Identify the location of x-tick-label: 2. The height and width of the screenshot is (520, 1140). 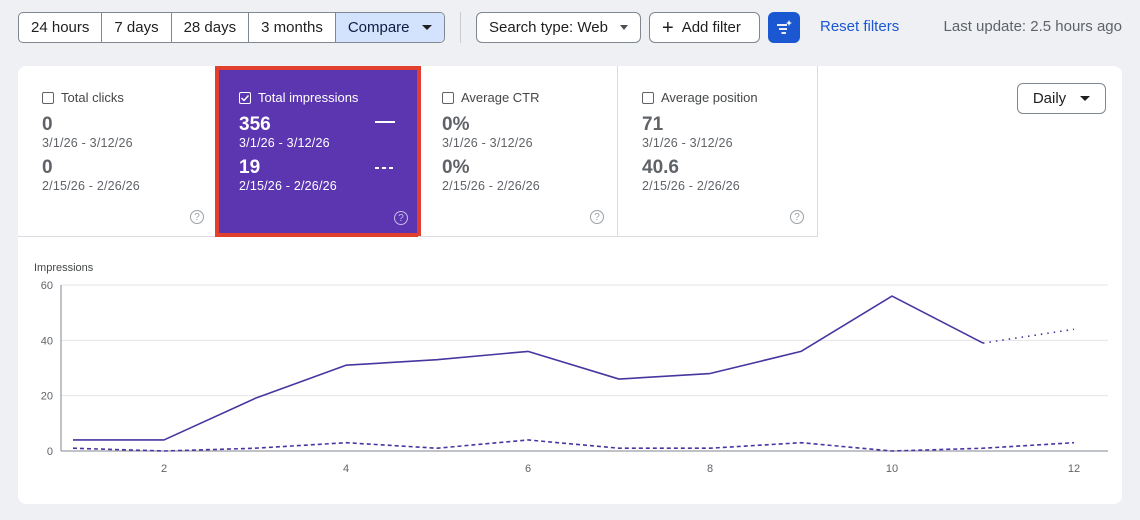
(164, 469).